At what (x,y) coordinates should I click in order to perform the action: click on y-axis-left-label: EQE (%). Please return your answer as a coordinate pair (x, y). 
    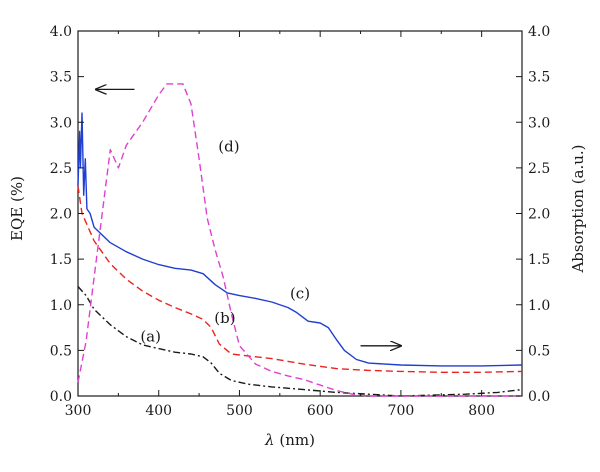
    Looking at the image, I should click on (17, 208).